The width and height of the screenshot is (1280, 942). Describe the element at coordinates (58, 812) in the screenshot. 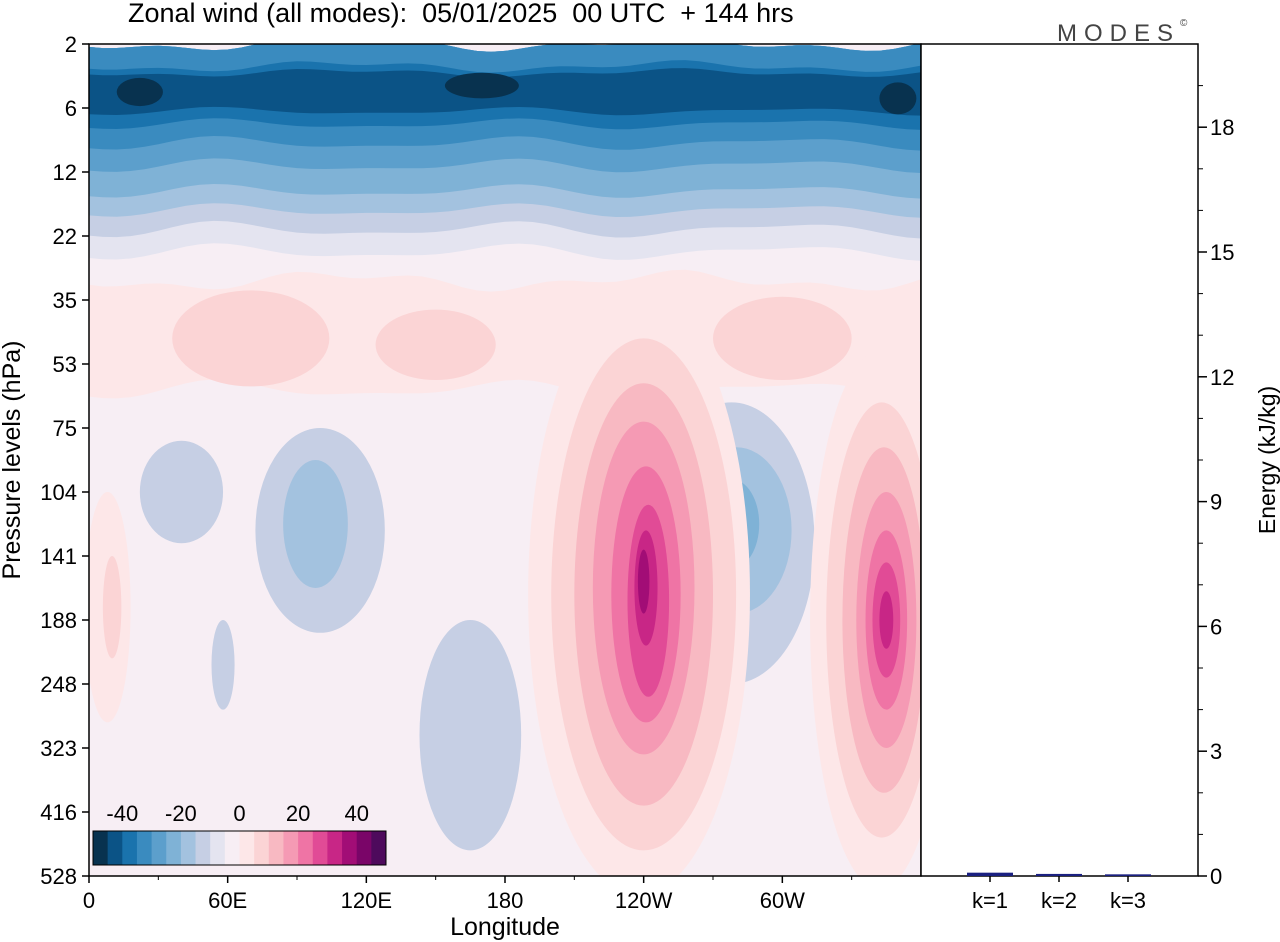

I see `y-tick-label: 416` at that location.